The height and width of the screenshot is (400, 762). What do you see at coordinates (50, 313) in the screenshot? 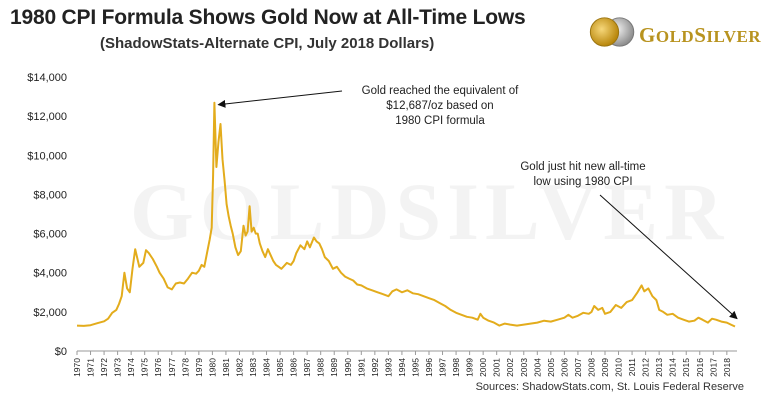
I see `y-tick-label: $2,000` at bounding box center [50, 313].